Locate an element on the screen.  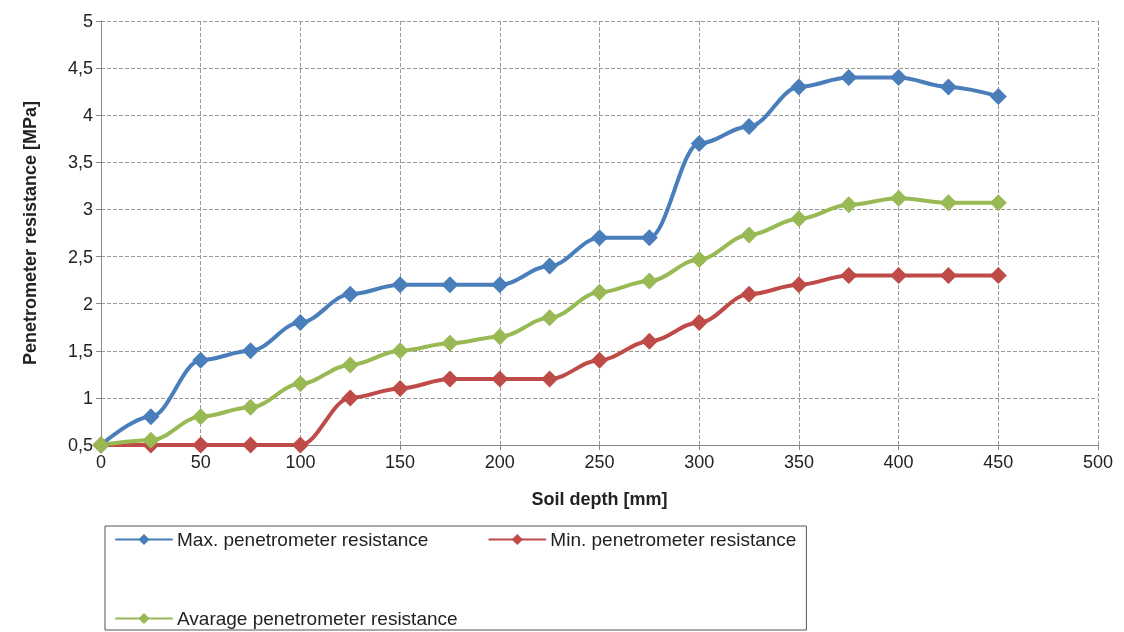
y-tick-label: 2 is located at coordinates (87, 303).